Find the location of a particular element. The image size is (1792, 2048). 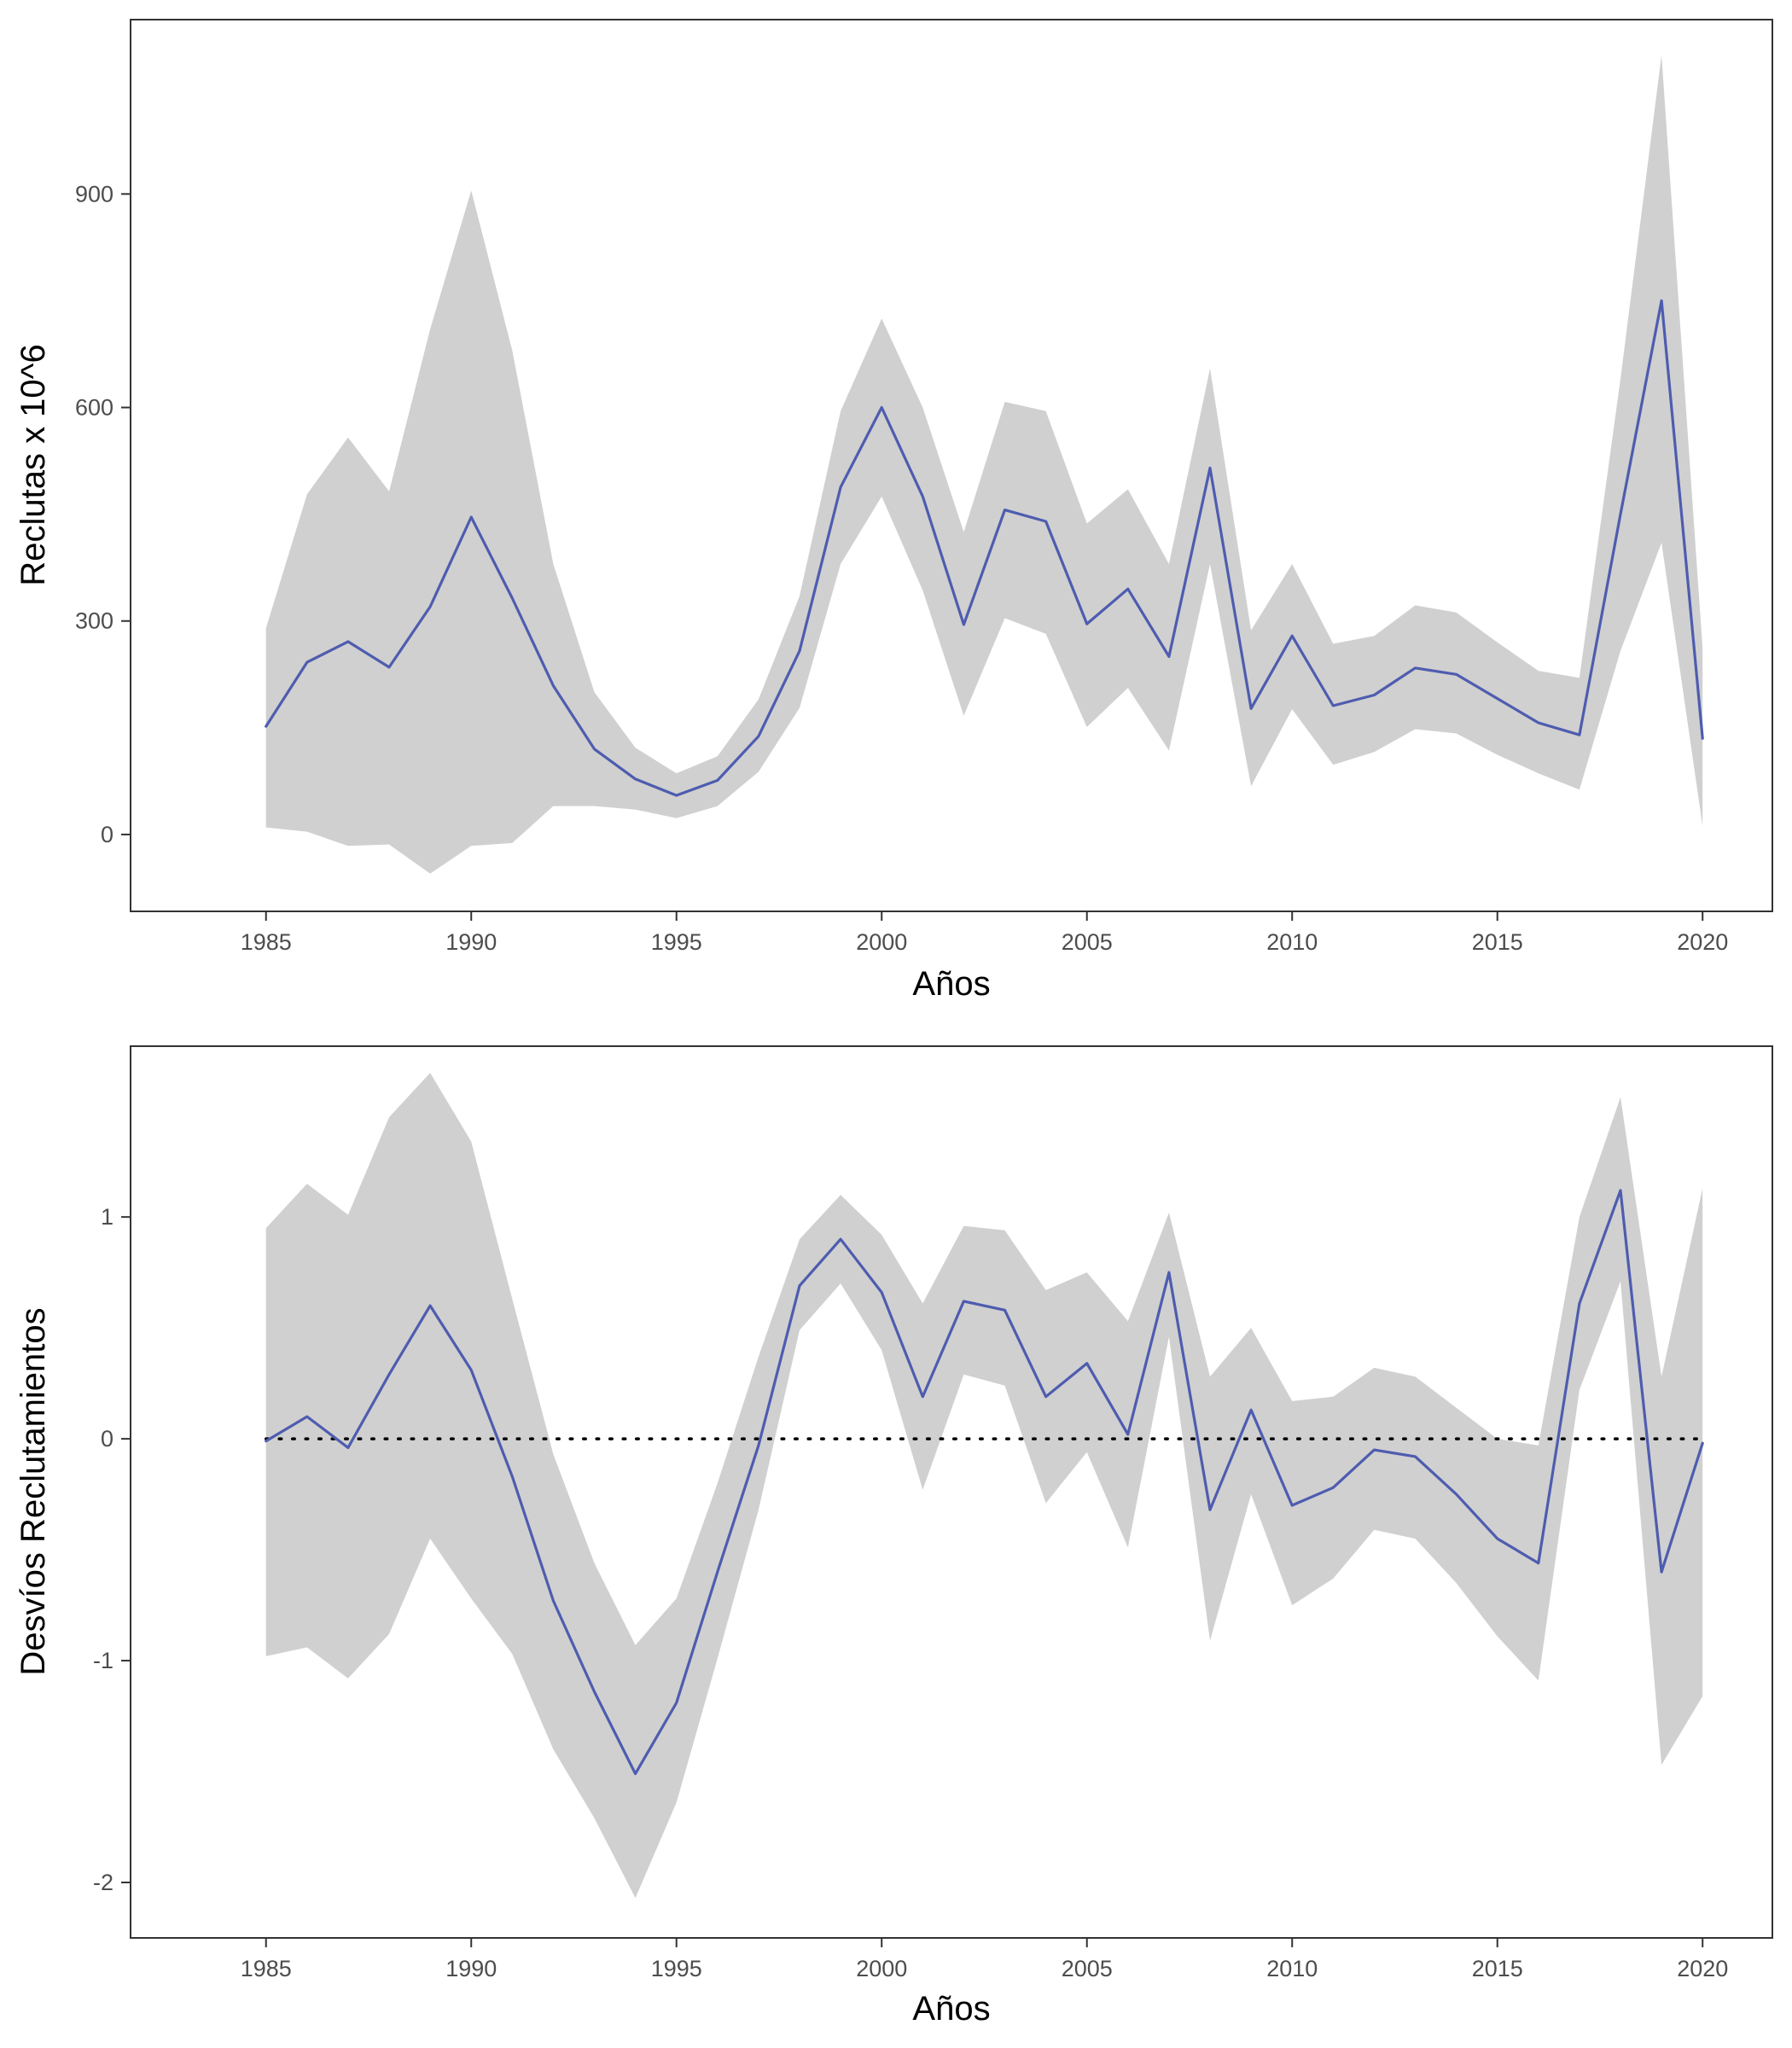

deviations-point-2013 is located at coordinates (1415, 1456).